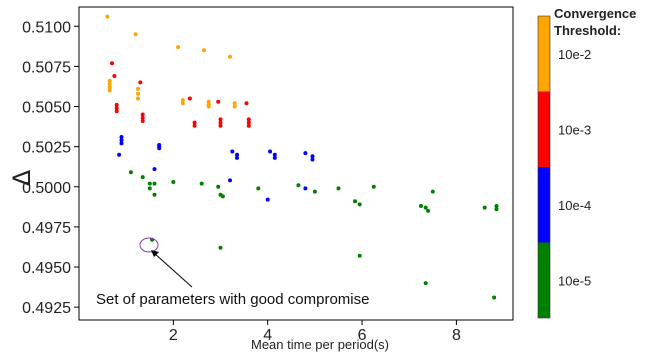  What do you see at coordinates (267, 335) in the screenshot?
I see `x-tick-label: 4` at bounding box center [267, 335].